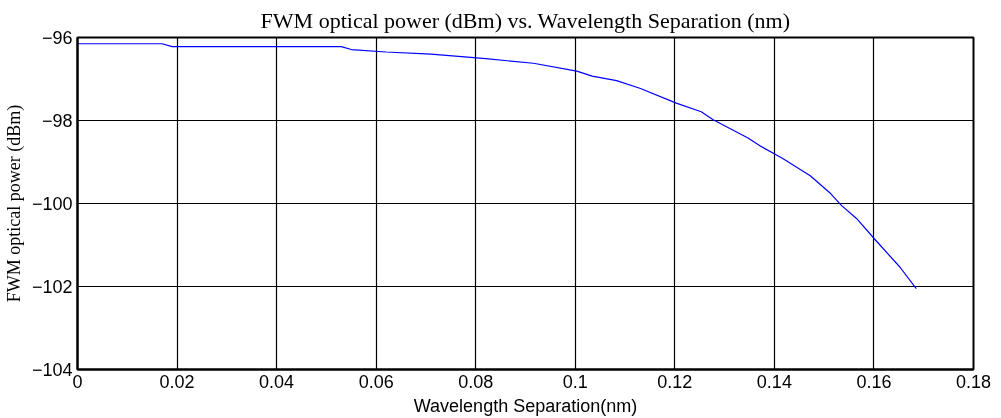  I want to click on x-tick-label: 0, so click(77, 381).